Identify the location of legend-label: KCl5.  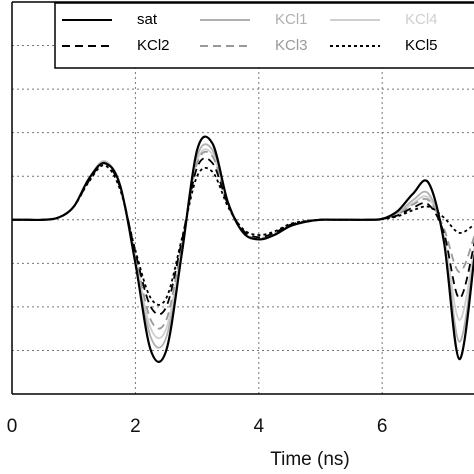
(421, 45).